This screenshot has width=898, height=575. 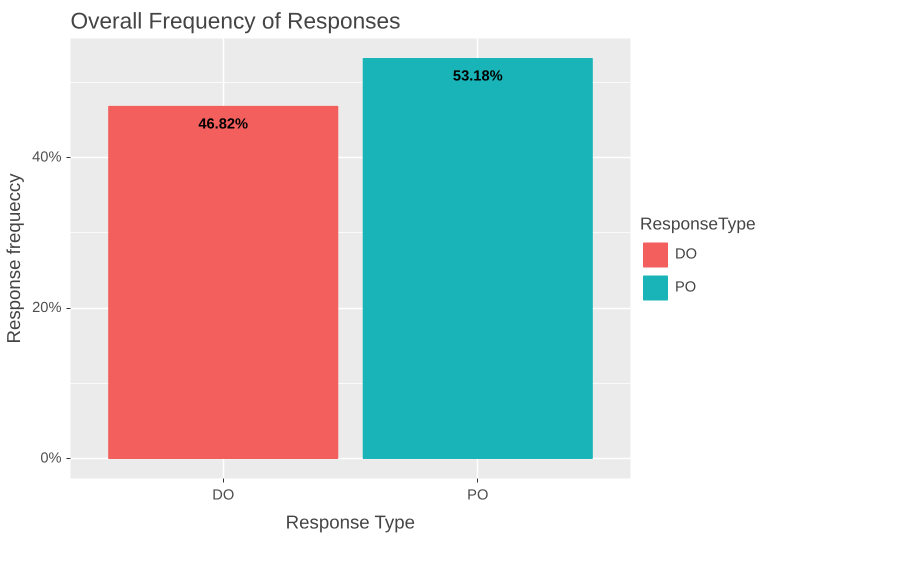 What do you see at coordinates (223, 124) in the screenshot?
I see `data-label: 46.82%` at bounding box center [223, 124].